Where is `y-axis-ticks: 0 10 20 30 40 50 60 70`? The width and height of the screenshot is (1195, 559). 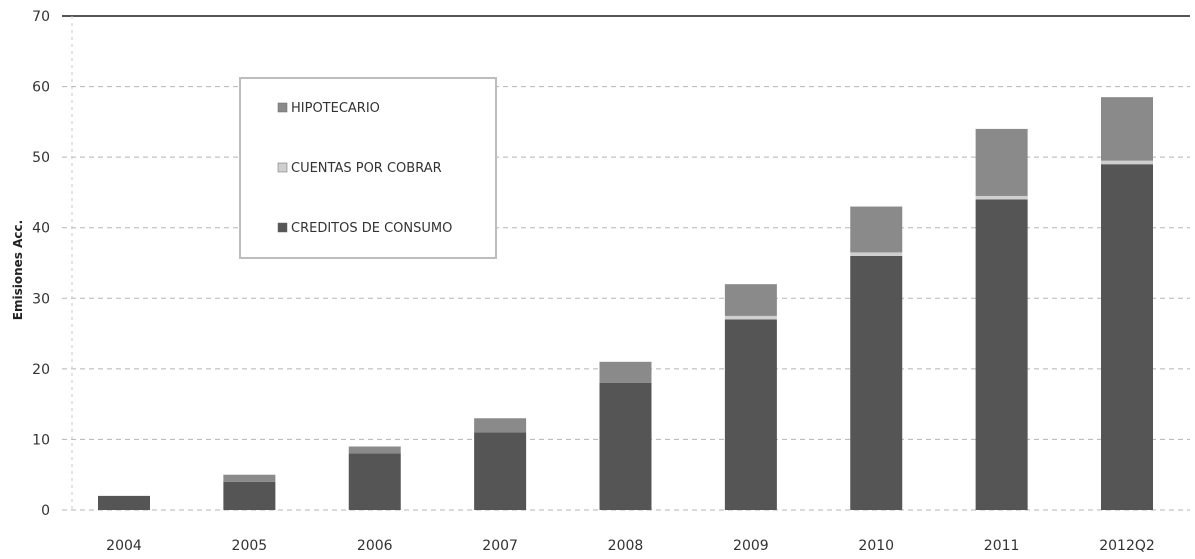
y-axis-ticks: 0 10 20 30 40 50 60 70 is located at coordinates (41, 264).